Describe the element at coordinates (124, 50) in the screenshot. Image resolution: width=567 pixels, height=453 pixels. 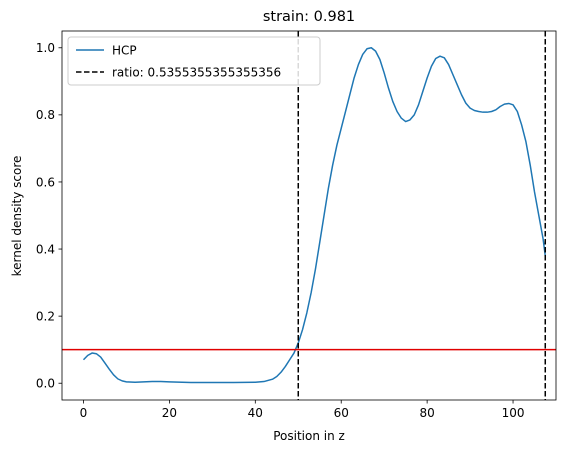
I see `legend-label: HCP` at that location.